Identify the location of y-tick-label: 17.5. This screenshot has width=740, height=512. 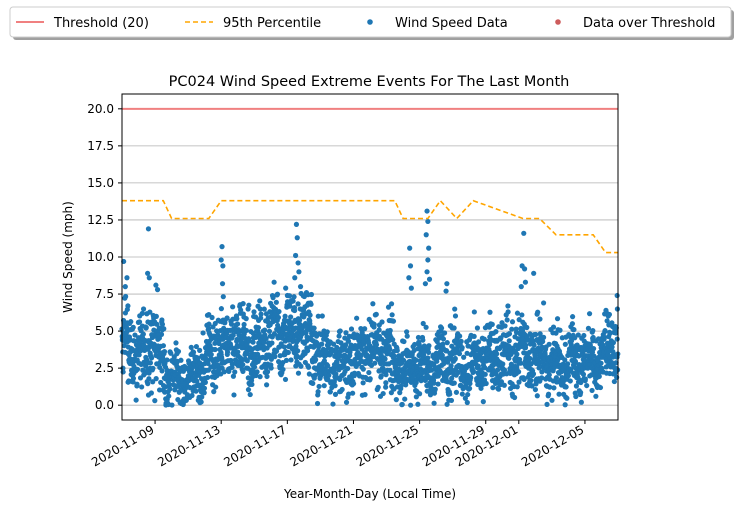
(100, 146).